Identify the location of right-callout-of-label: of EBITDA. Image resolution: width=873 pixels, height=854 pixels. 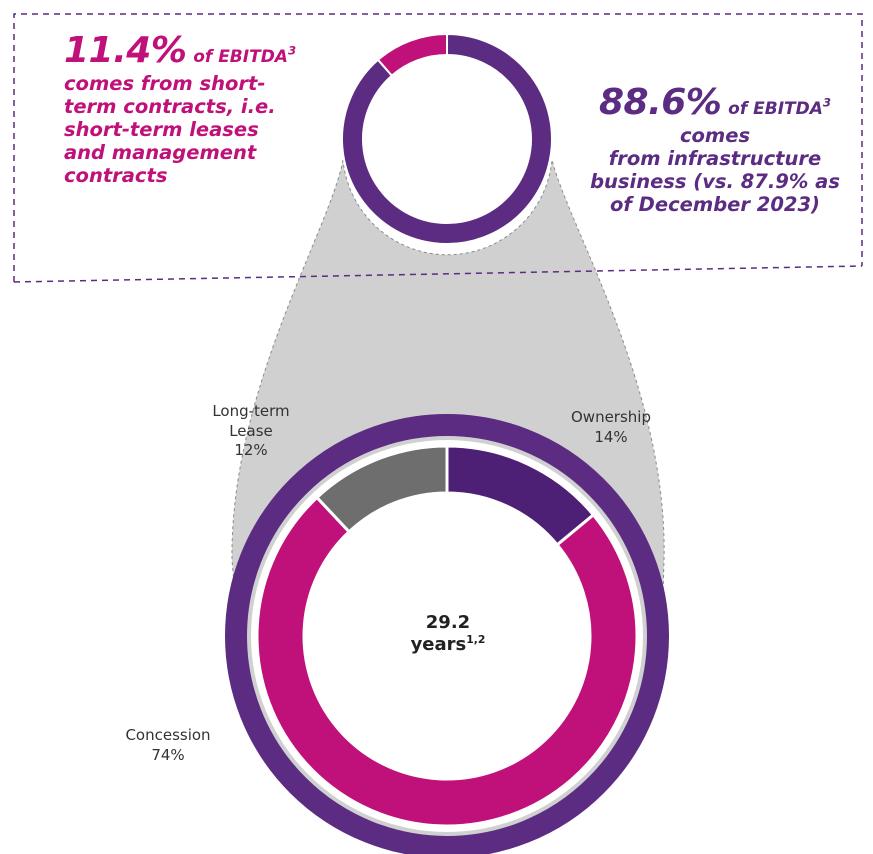
(775, 109).